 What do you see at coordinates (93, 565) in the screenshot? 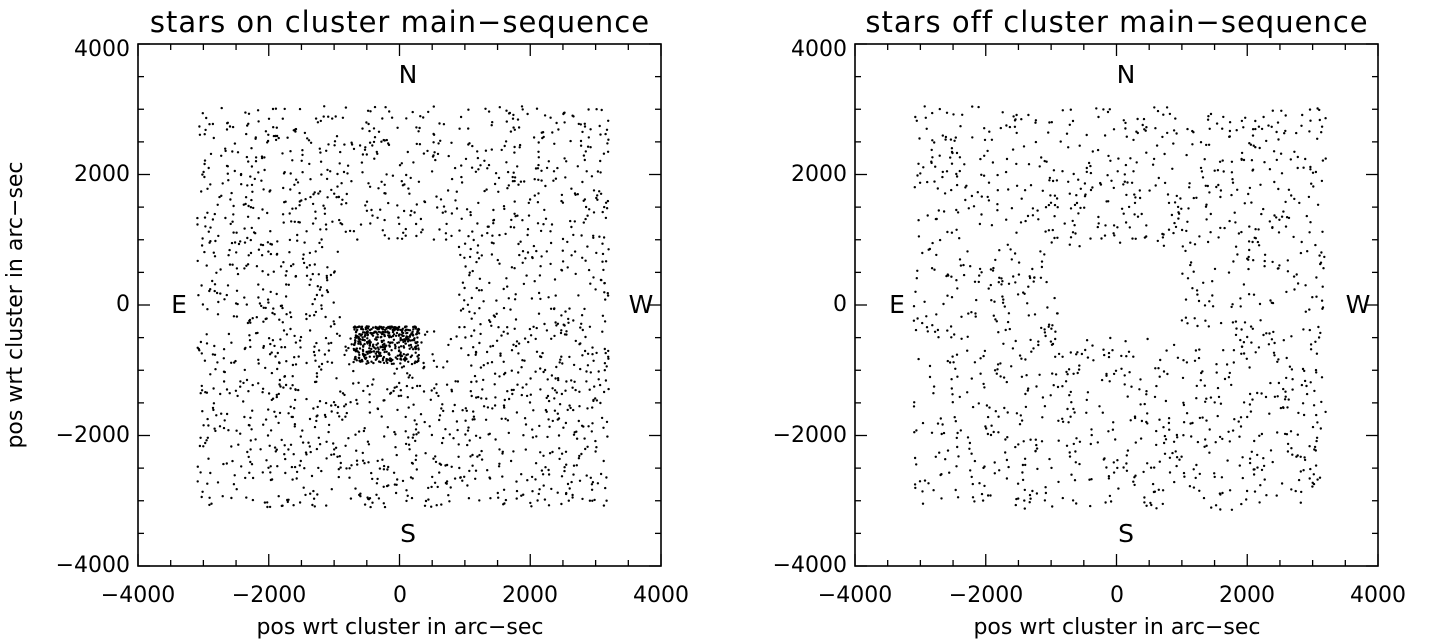
I see `y-tick-label: −4000` at bounding box center [93, 565].